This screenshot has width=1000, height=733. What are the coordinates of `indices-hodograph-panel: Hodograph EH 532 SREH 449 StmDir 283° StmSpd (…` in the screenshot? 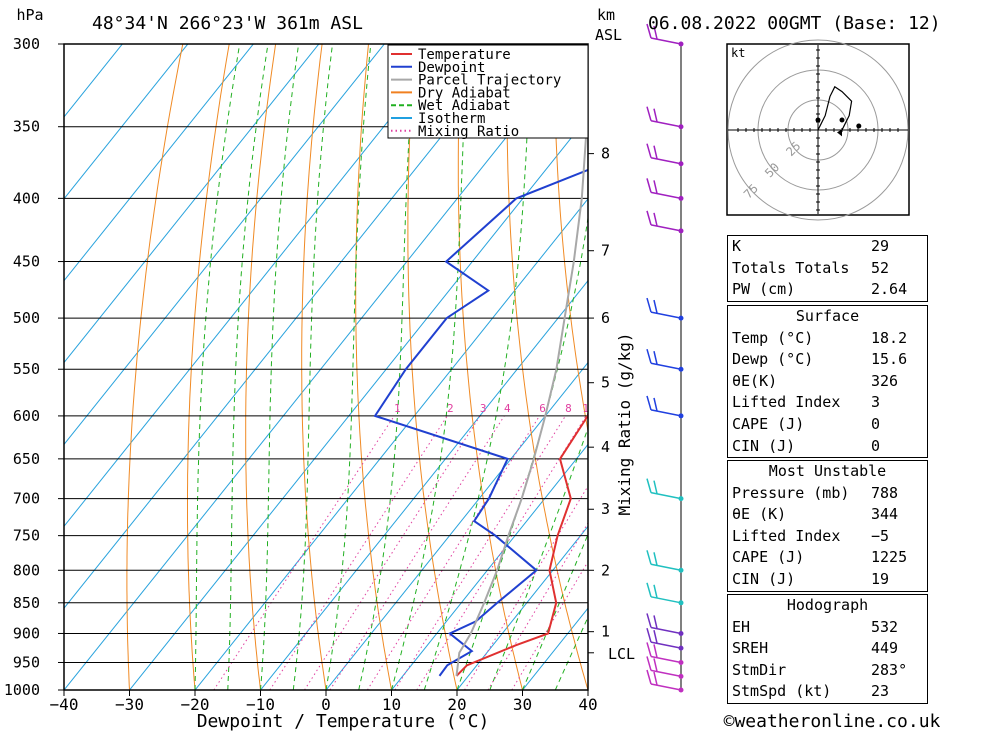 It's located at (827, 649).